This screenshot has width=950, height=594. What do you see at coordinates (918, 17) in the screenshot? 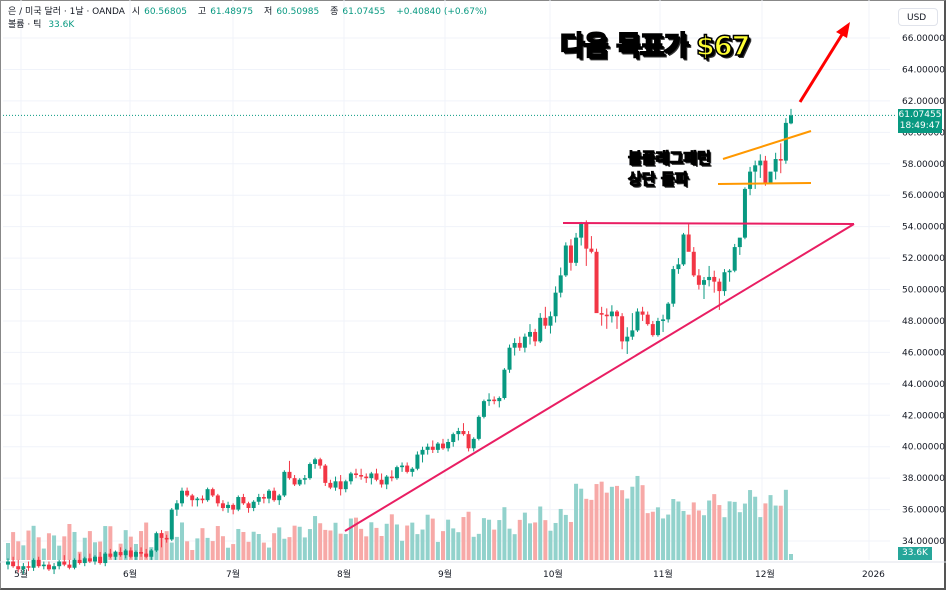
I see `currency-button: USD` at bounding box center [918, 17].